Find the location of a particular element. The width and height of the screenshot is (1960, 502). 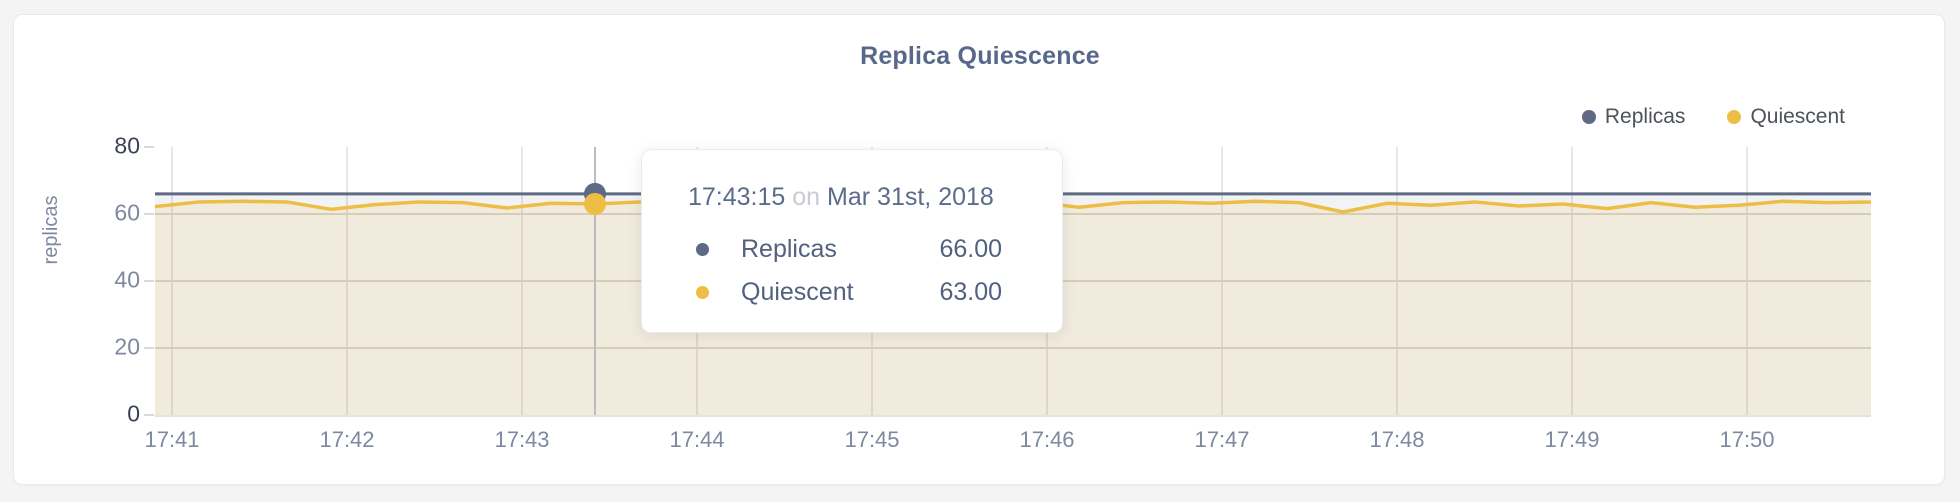

x-tick-label: 17:42 is located at coordinates (347, 439).